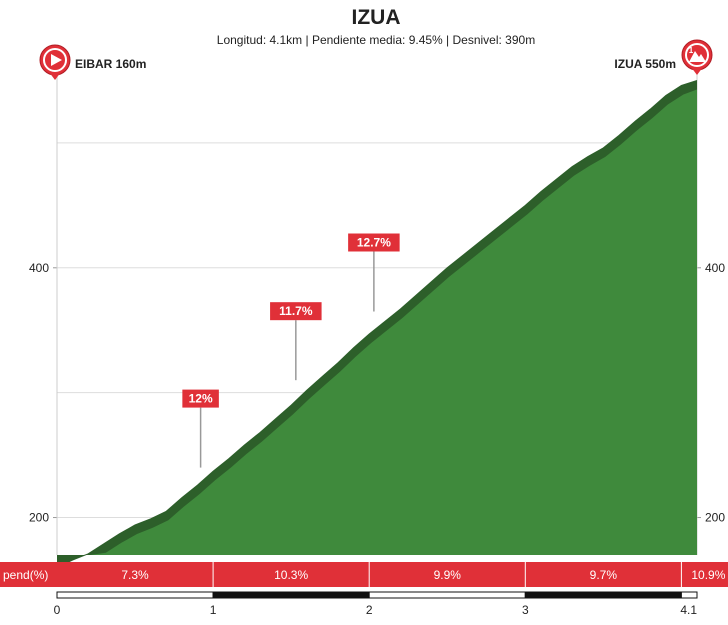 Image resolution: width=728 pixels, height=625 pixels. I want to click on y-tick-label-left: 200, so click(39, 518).